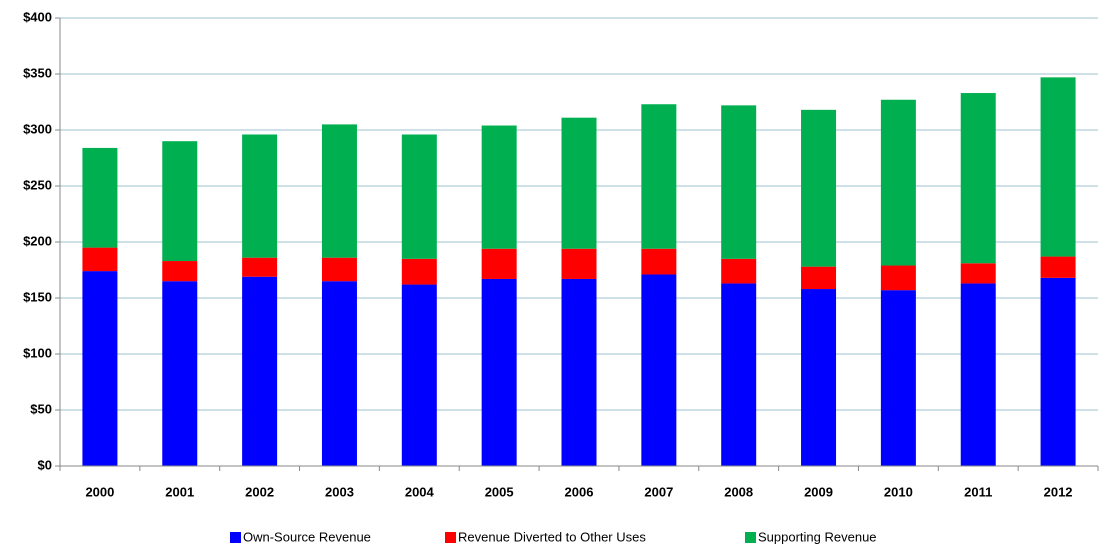 This screenshot has height=550, width=1111. Describe the element at coordinates (37, 240) in the screenshot. I see `y-tick-label: $200` at that location.